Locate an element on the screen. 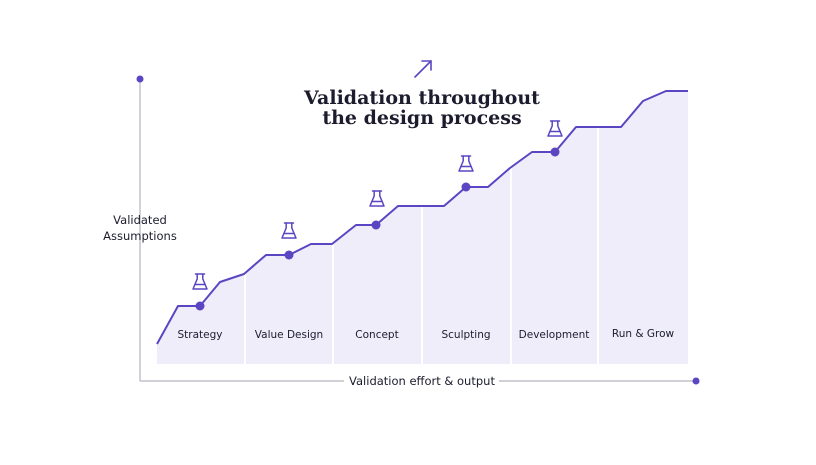 The image size is (816, 465). stage-label-strategy: Strategy is located at coordinates (200, 335).